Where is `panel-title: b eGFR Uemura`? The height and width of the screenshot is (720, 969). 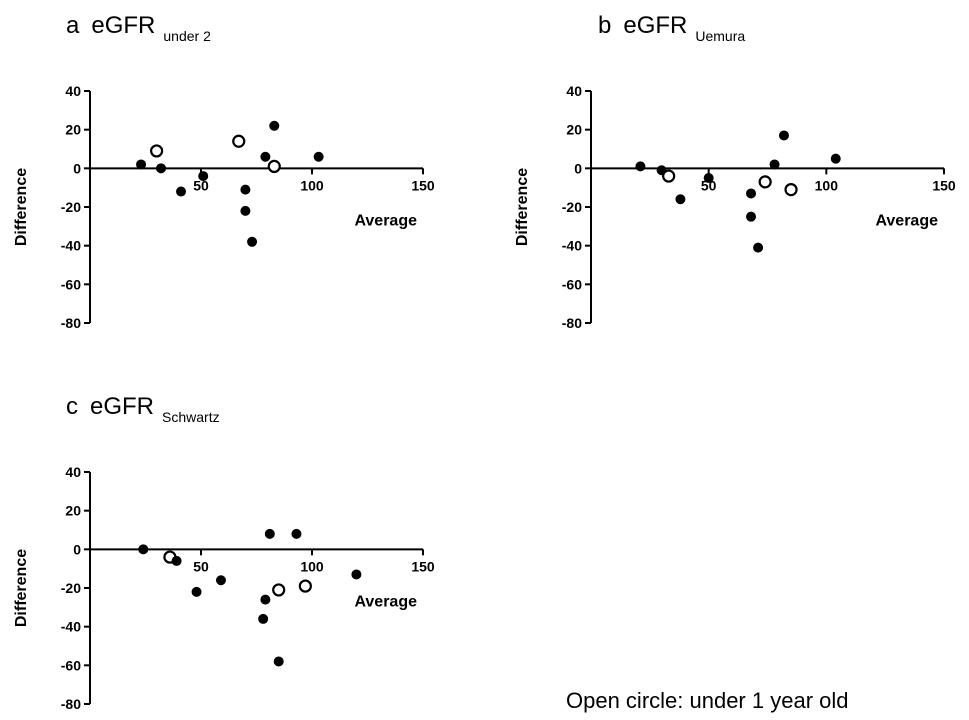 panel-title: b eGFR Uemura is located at coordinates (671, 28).